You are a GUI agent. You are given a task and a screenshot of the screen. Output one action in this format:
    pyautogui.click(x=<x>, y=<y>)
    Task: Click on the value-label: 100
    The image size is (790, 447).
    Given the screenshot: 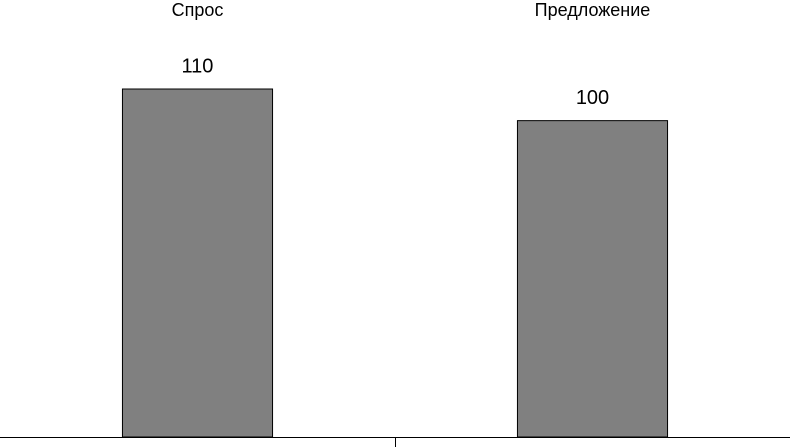 What is the action you would take?
    pyautogui.click(x=592, y=98)
    